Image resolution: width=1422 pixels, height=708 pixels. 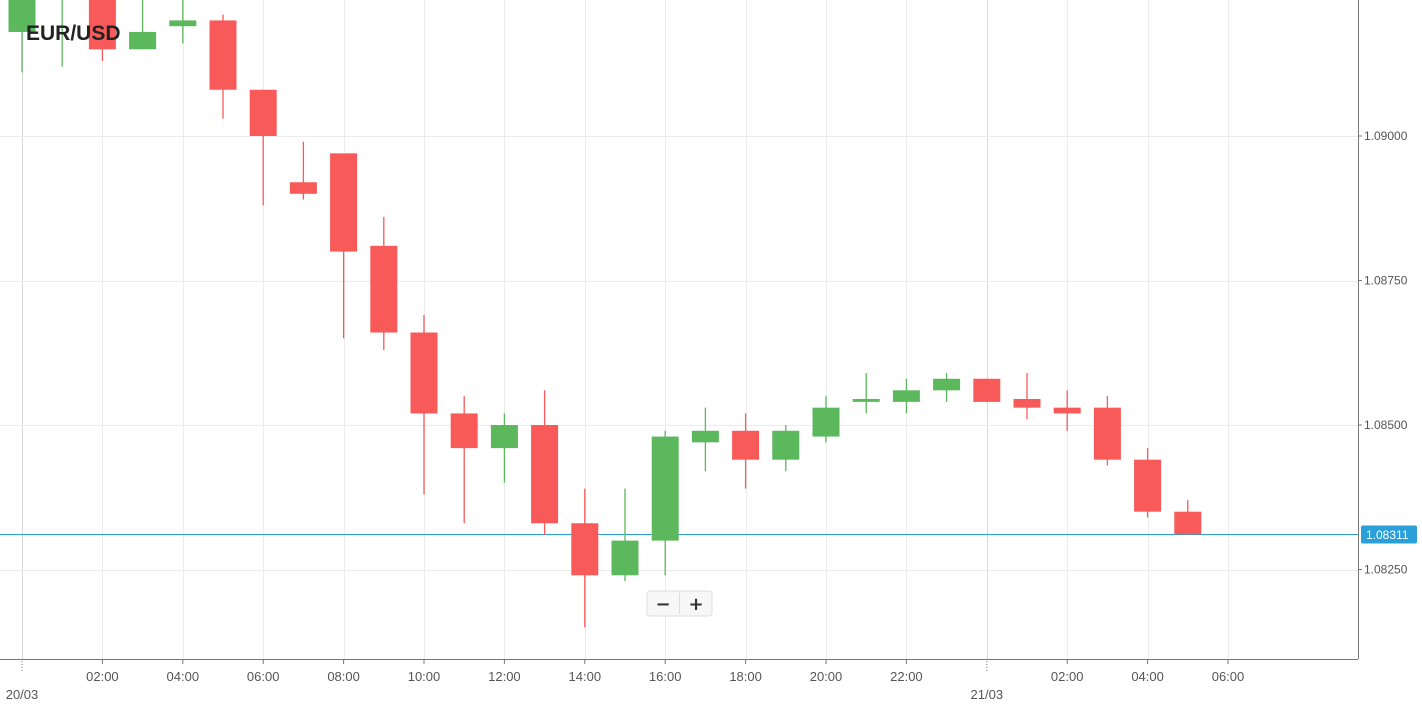 I want to click on current-price-label: 1.08311, so click(x=1387, y=535).